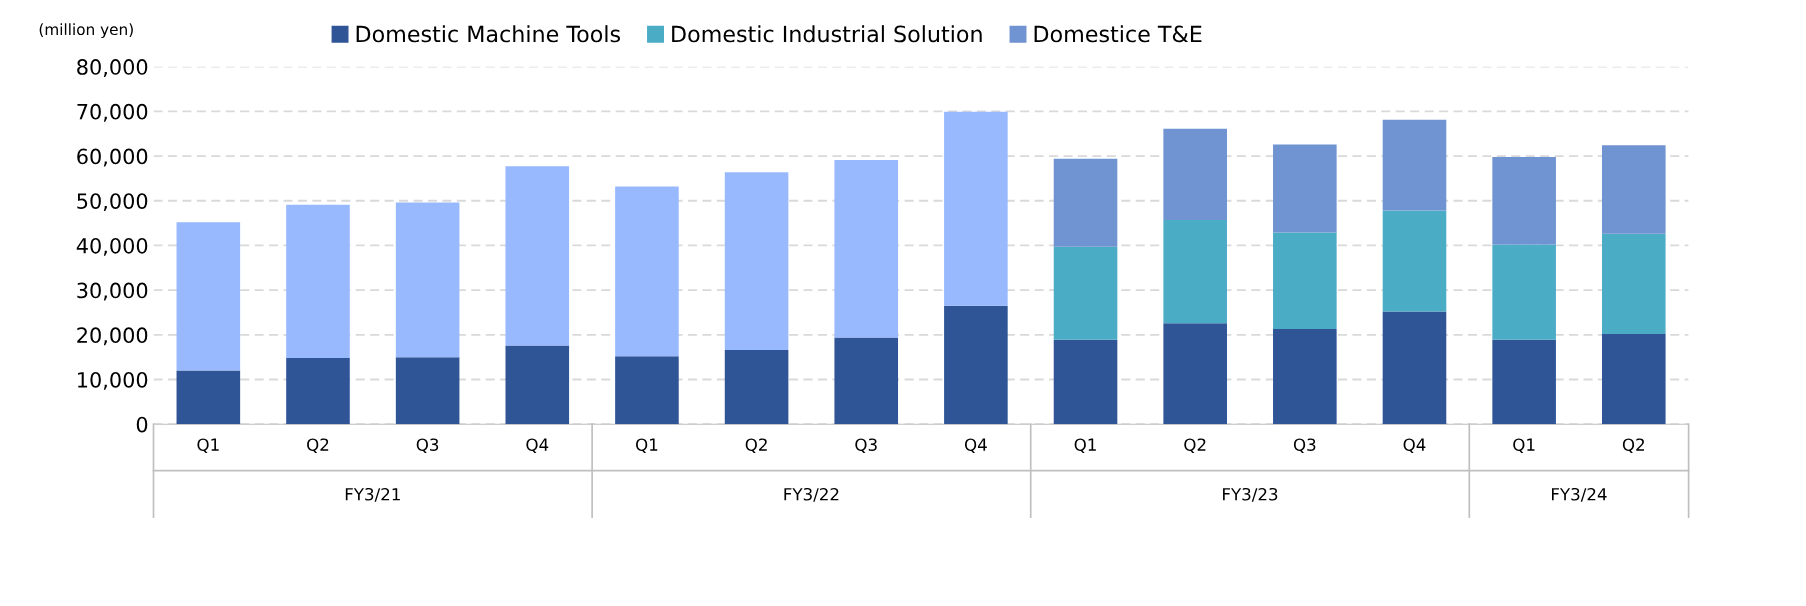 The image size is (1806, 606). Describe the element at coordinates (112, 336) in the screenshot. I see `y-tick-label: 20,000` at that location.